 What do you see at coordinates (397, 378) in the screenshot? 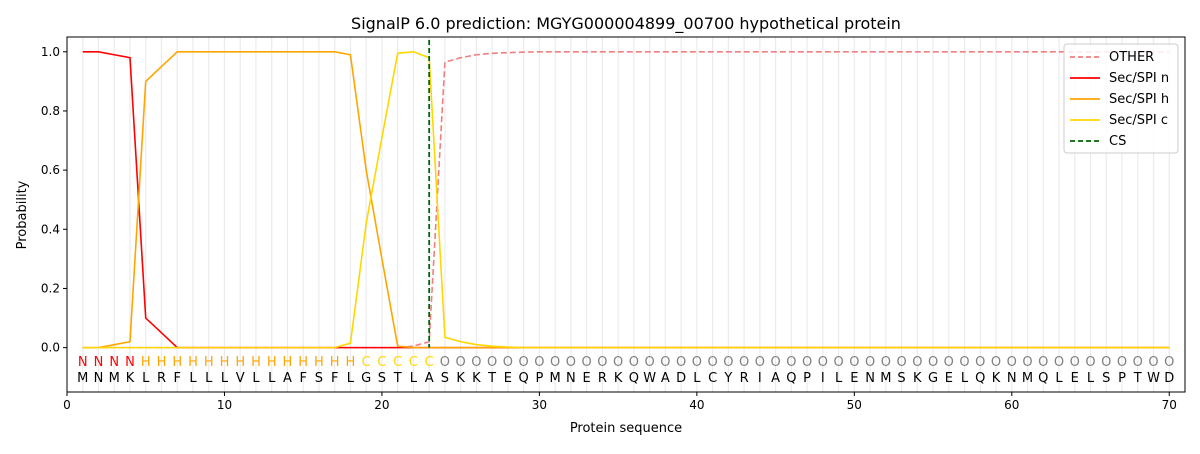
I see `residue-label: T` at bounding box center [397, 378].